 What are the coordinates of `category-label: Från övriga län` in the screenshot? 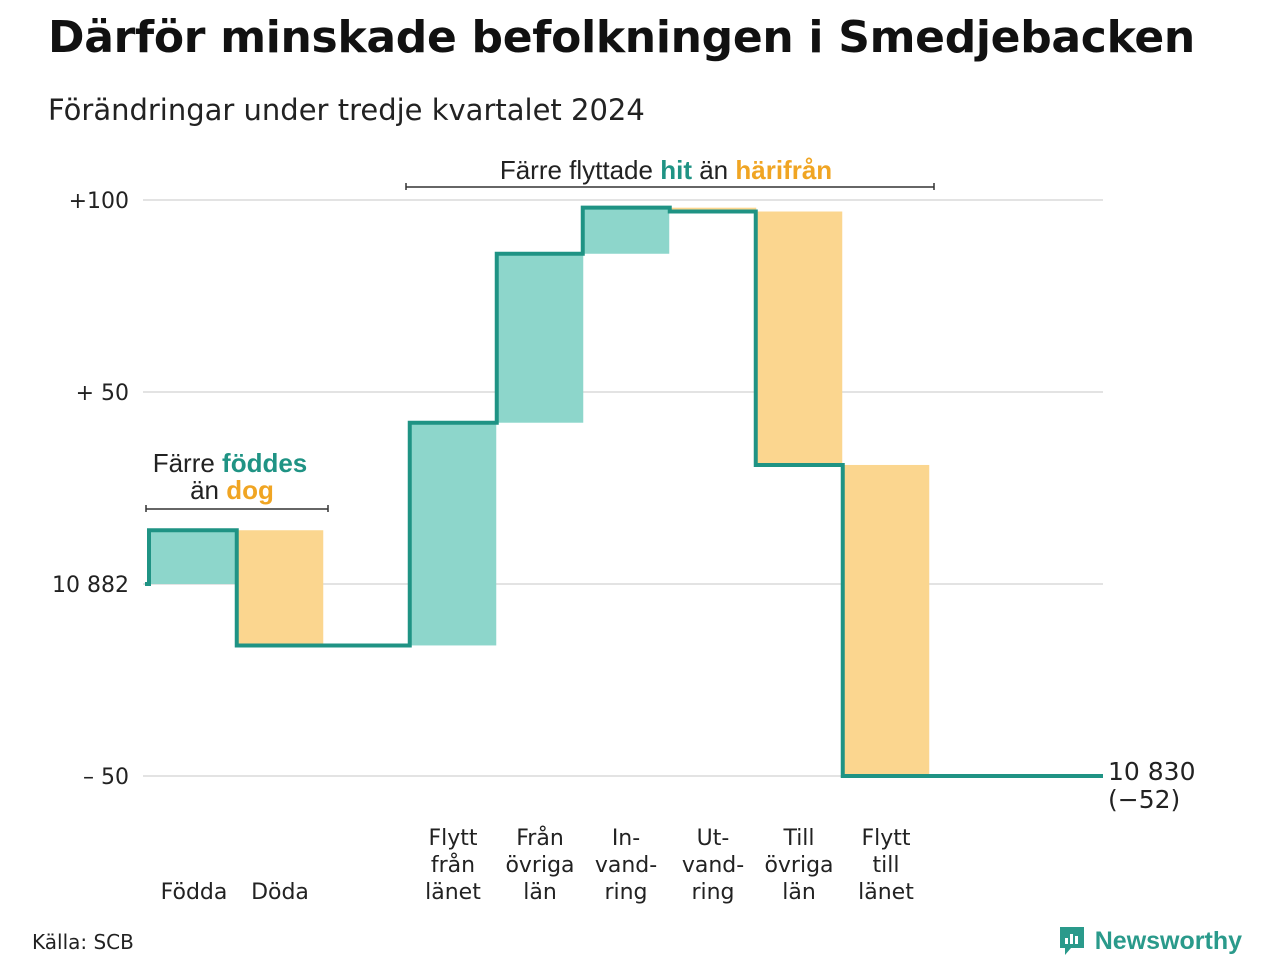 It's located at (539, 865).